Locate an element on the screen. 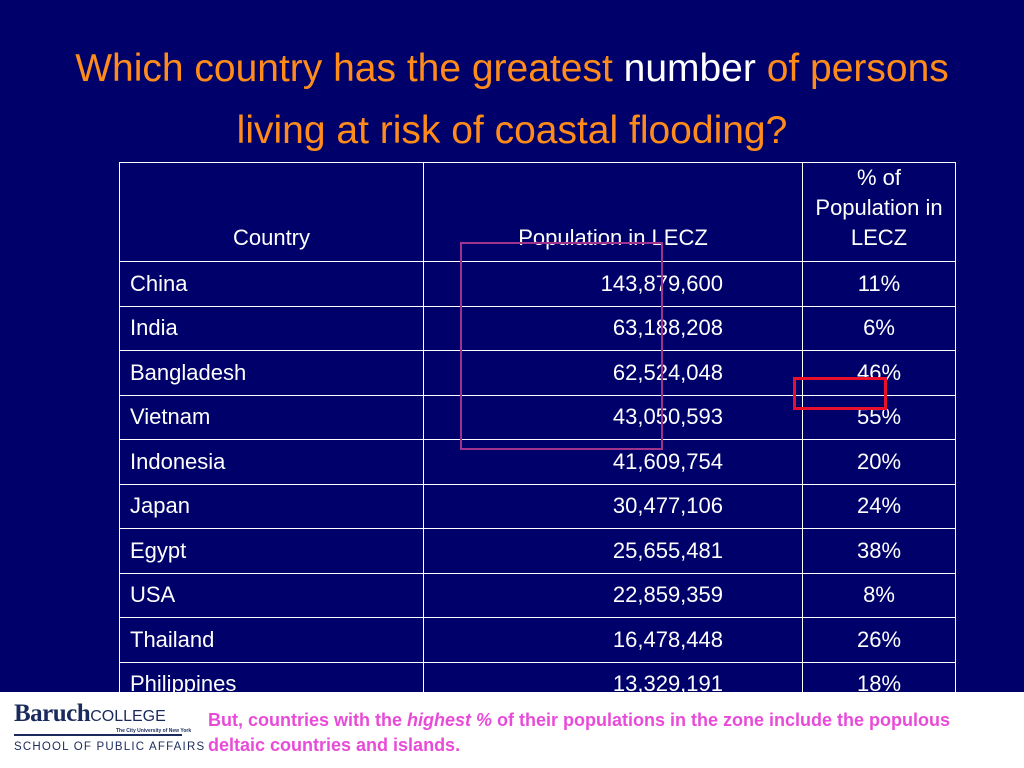  cell-country: China is located at coordinates (271, 284).